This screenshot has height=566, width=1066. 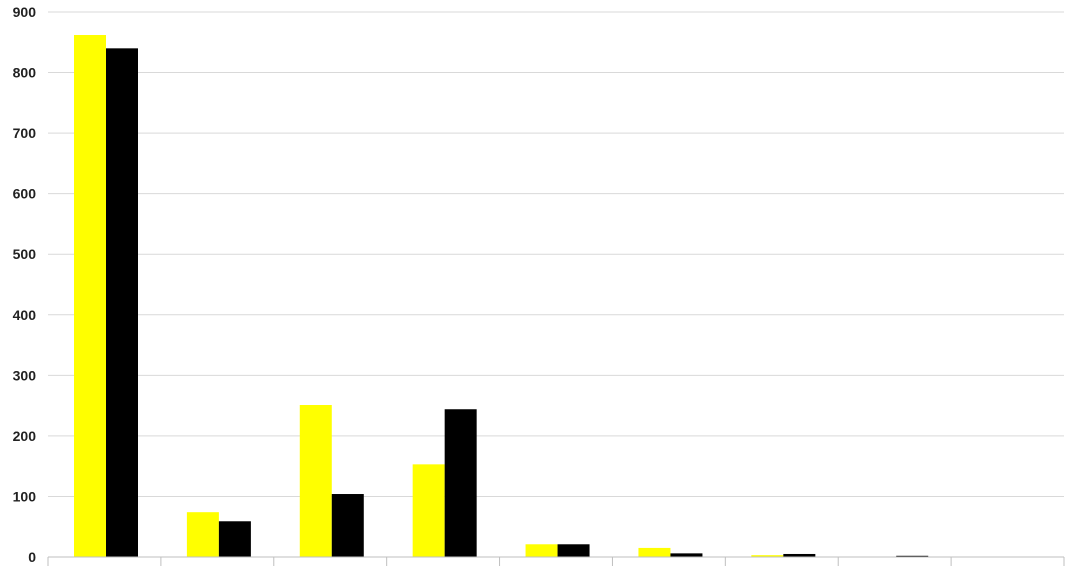 I want to click on y-tick-label: 500, so click(x=25, y=254).